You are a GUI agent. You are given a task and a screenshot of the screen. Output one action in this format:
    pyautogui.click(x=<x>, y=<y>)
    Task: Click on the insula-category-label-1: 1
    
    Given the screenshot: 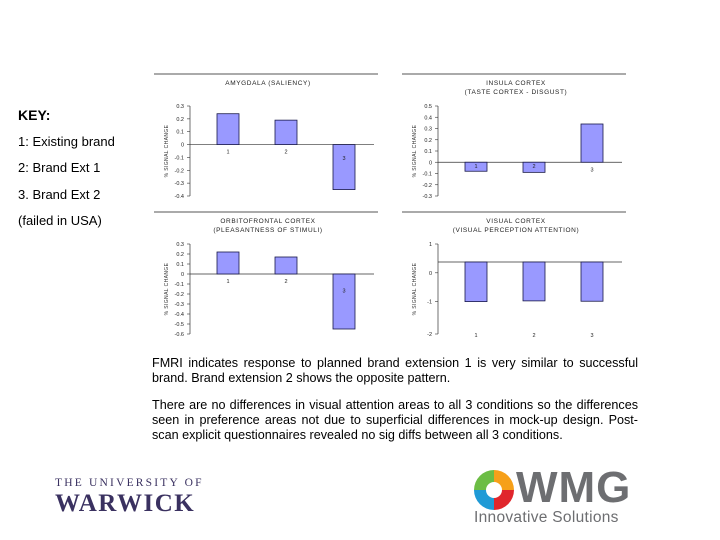 What is the action you would take?
    pyautogui.click(x=475, y=167)
    